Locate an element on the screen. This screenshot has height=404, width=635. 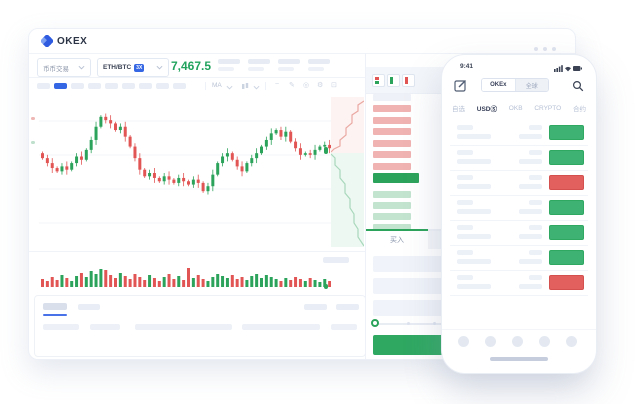
category-tab: OKB is located at coordinates (515, 108).